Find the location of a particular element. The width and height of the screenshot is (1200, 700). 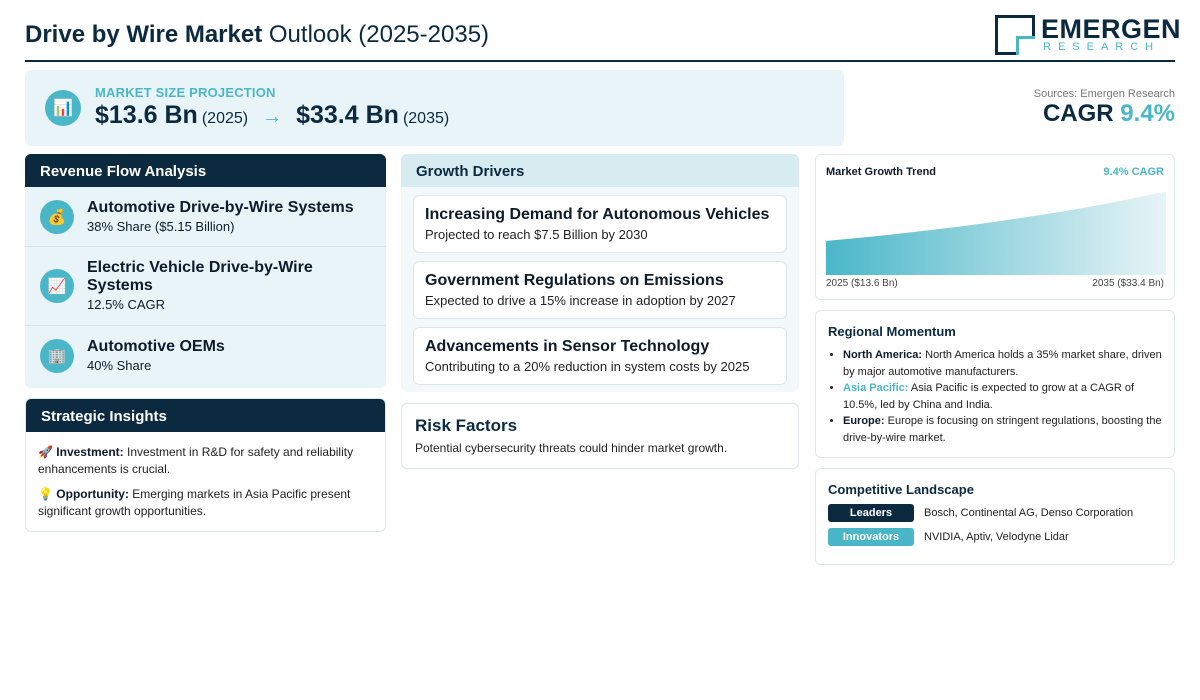

title-rest: Outlook (2025-2035) is located at coordinates (379, 34).